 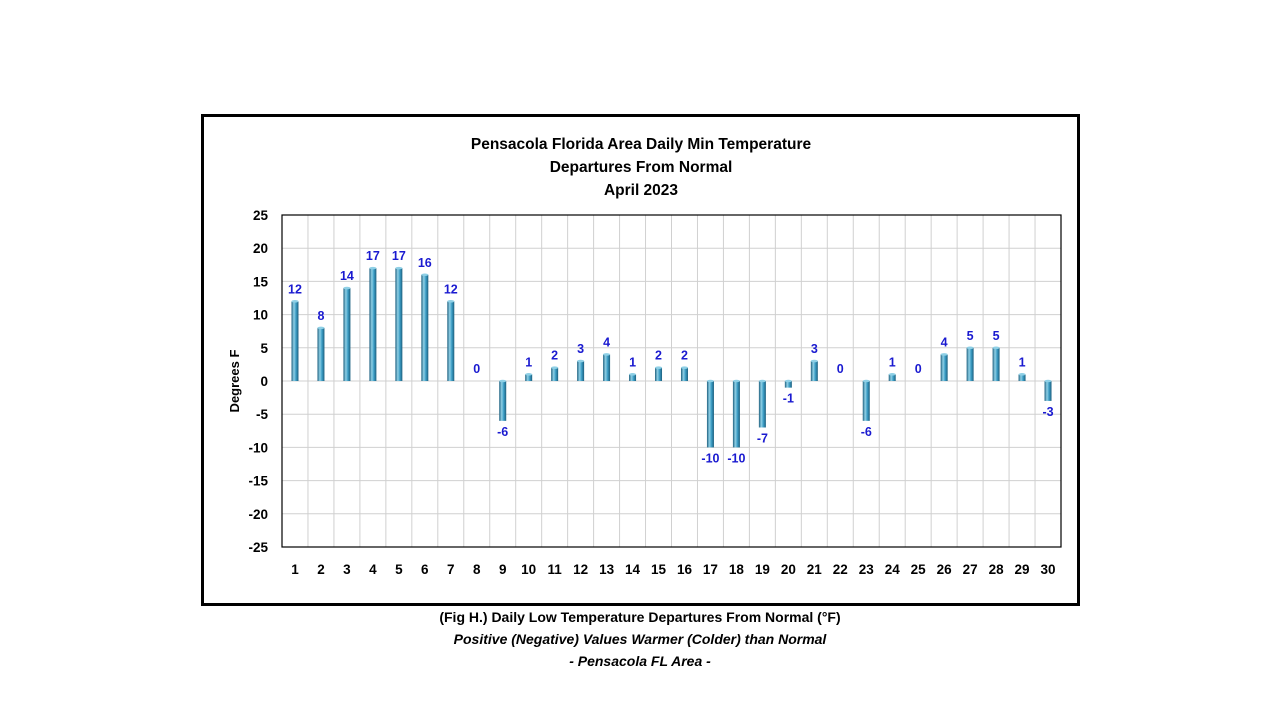 What do you see at coordinates (606, 342) in the screenshot?
I see `data-label-day-13: 4` at bounding box center [606, 342].